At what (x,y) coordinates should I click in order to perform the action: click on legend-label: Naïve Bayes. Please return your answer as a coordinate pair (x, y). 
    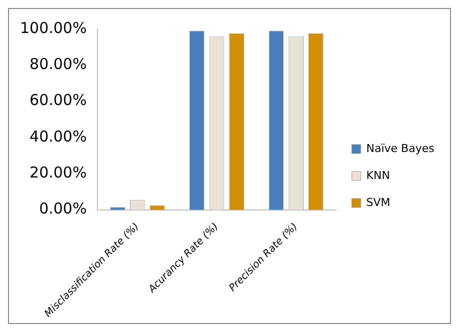
    Looking at the image, I should click on (400, 148).